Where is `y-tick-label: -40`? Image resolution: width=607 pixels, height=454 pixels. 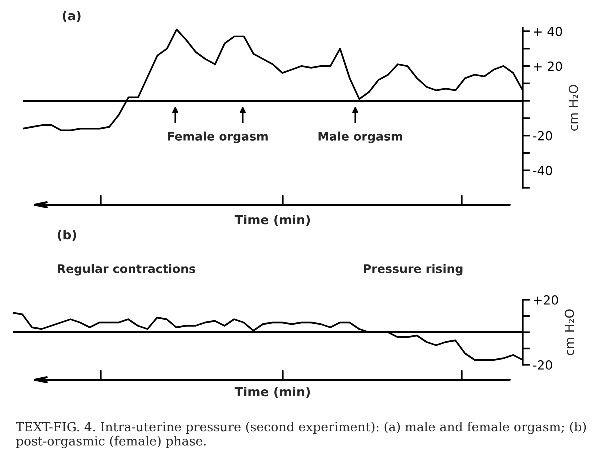
y-tick-label: -40 is located at coordinates (542, 171).